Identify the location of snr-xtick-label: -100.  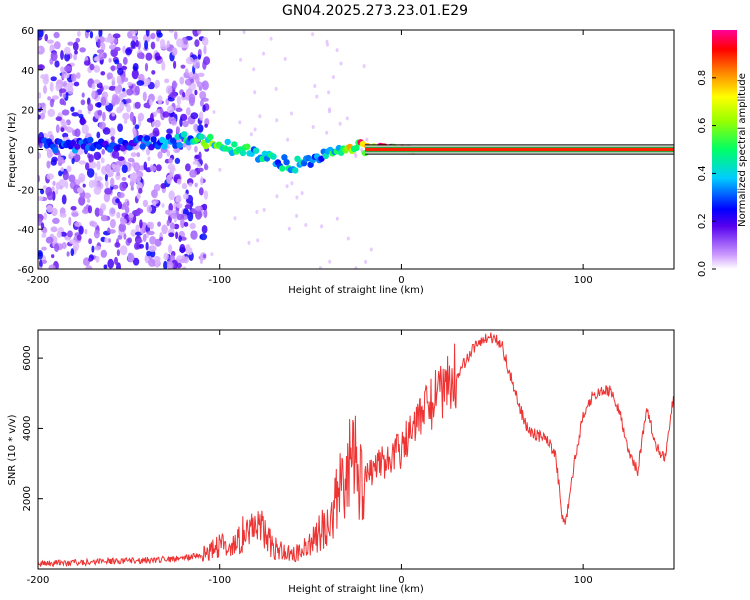
(219, 580).